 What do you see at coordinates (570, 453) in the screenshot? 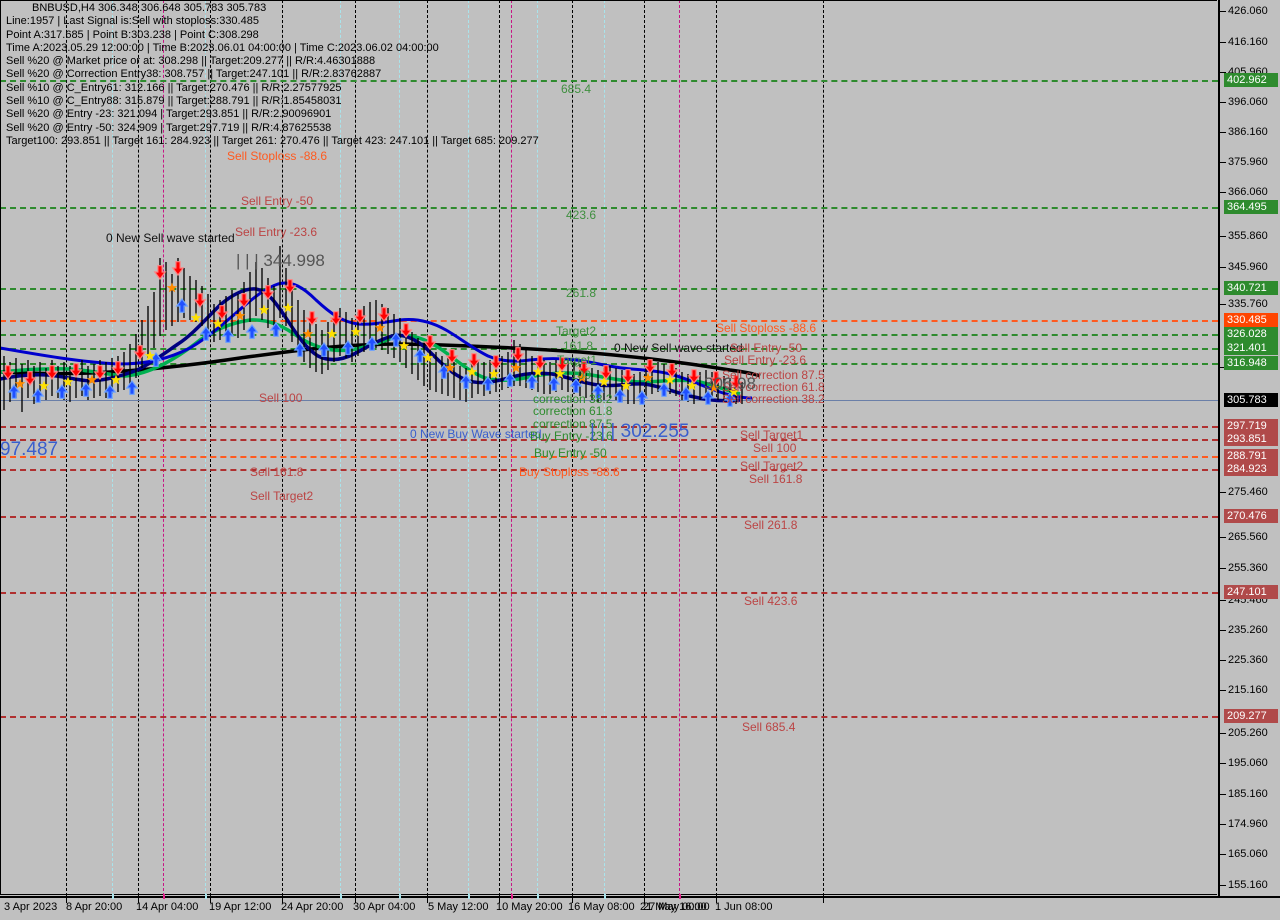
I see `chart-annotation: Buy Entry -50` at bounding box center [570, 453].